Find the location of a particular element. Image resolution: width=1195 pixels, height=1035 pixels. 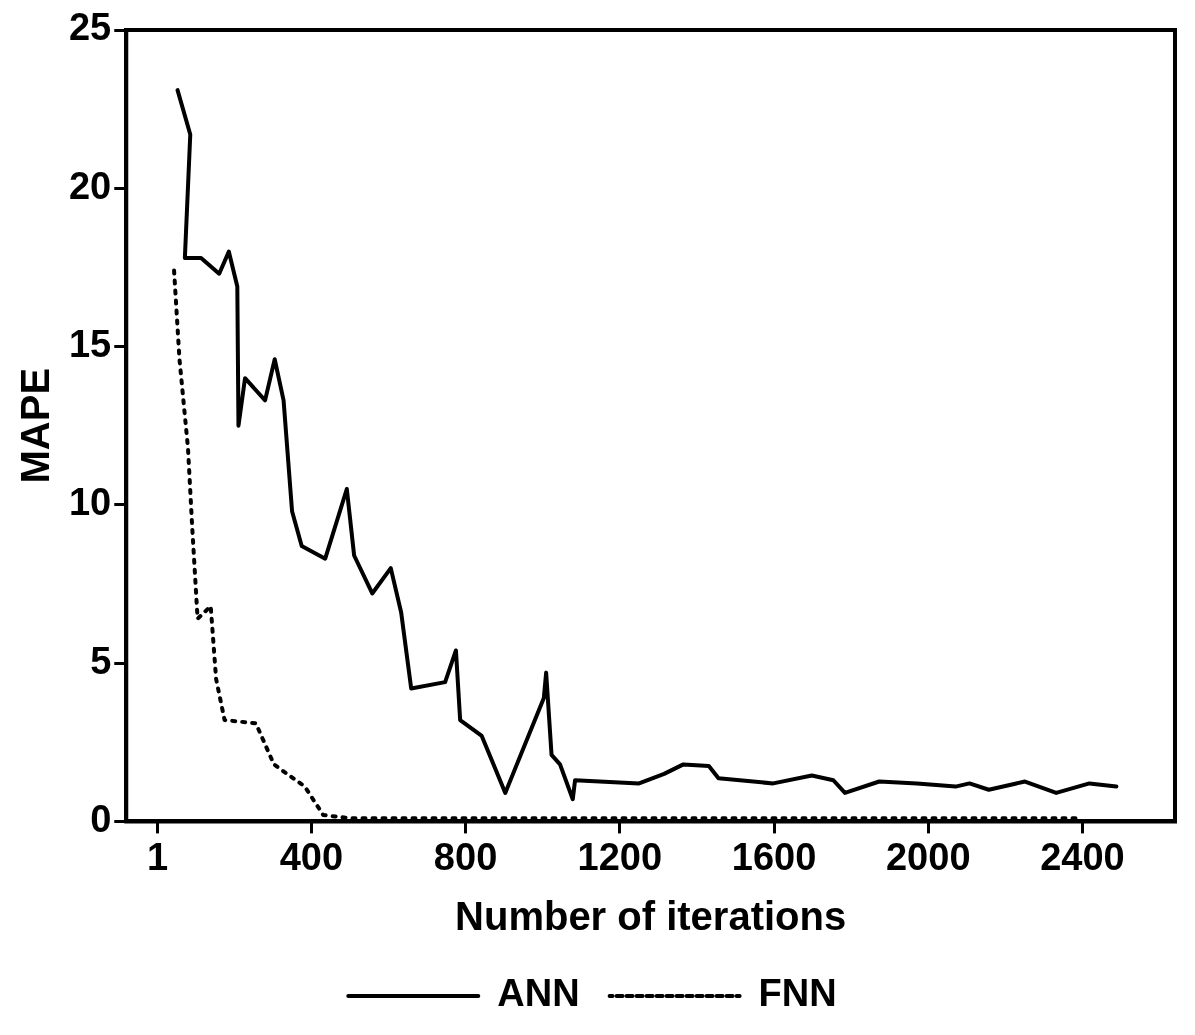

y-tick-label: 5 is located at coordinates (101, 660).